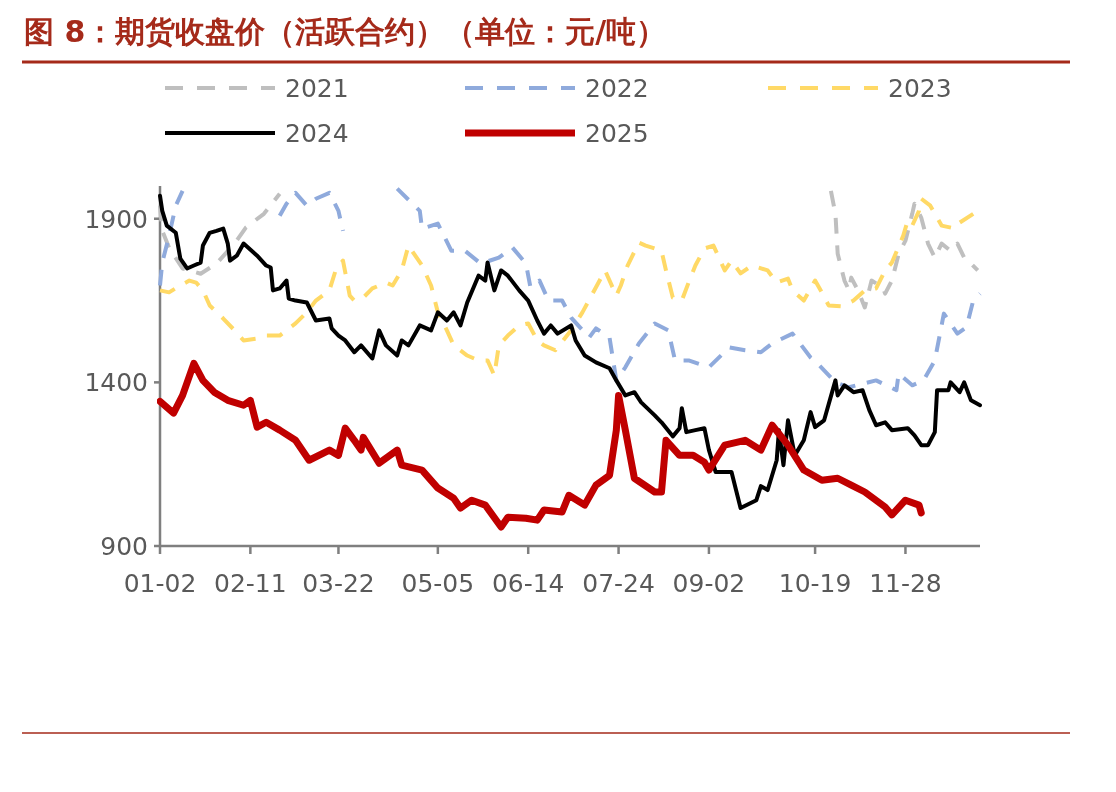 This screenshot has width=1116, height=792. What do you see at coordinates (317, 88) in the screenshot?
I see `legend-label: 2021` at bounding box center [317, 88].